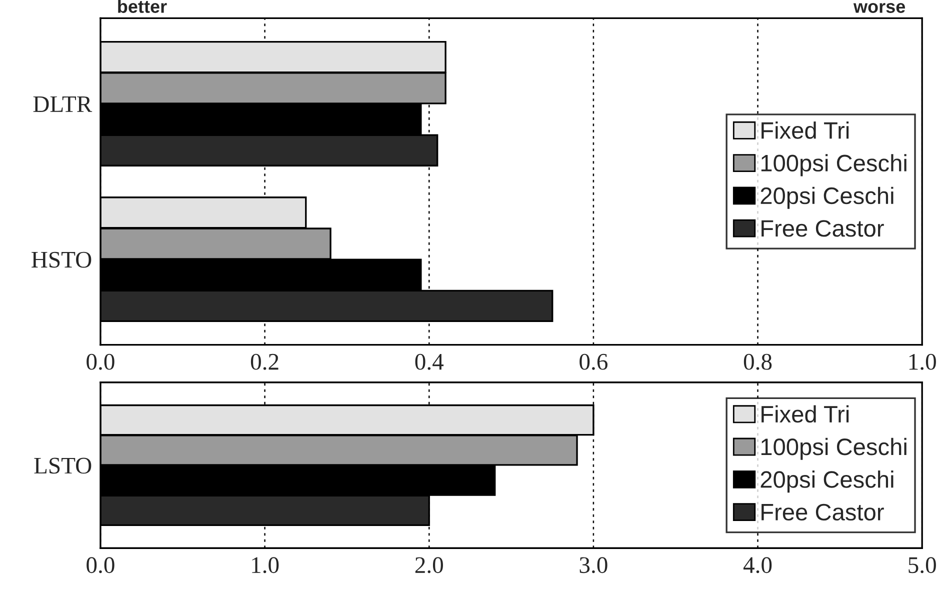 The image size is (939, 605). I want to click on legend-label: Fixed Tri, so click(805, 130).